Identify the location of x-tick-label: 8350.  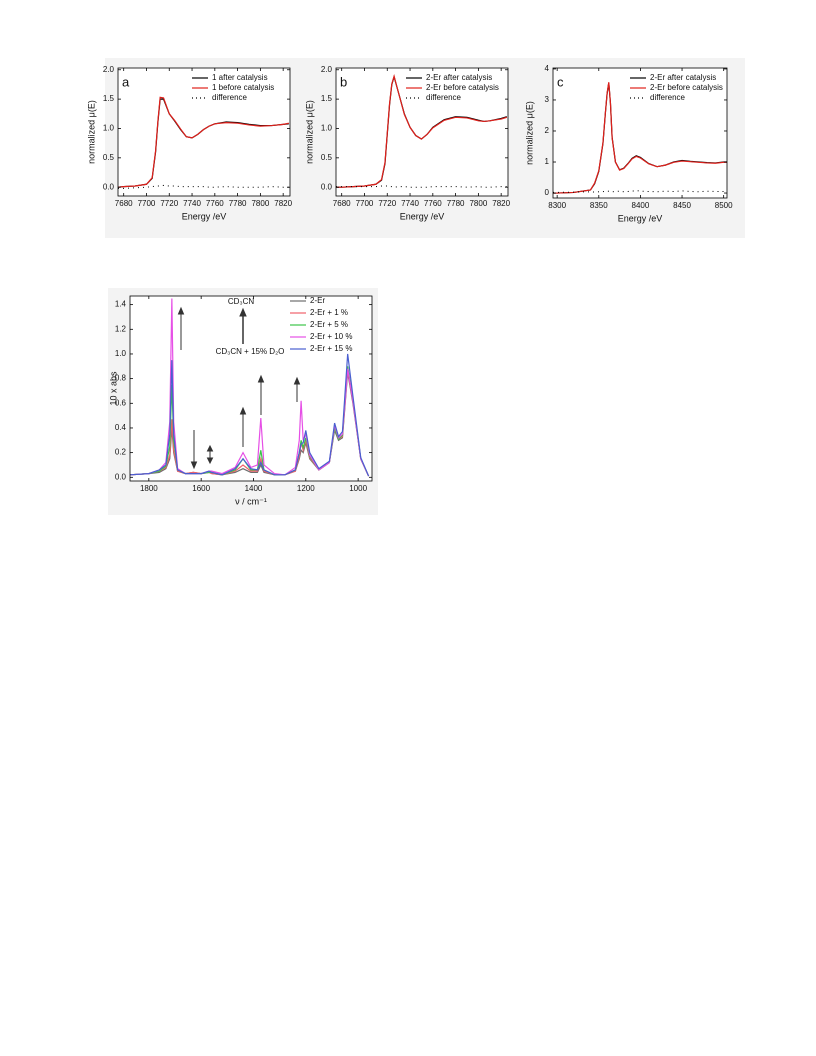
(599, 205).